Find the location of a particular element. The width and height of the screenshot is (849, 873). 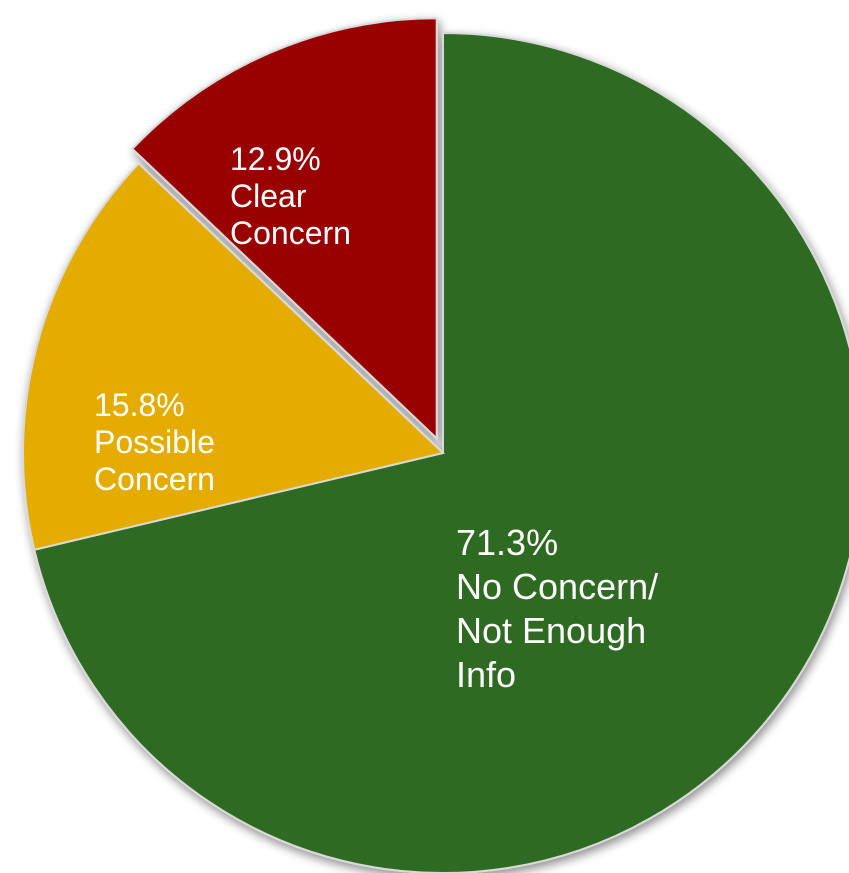

slice-value-label: 12.9% is located at coordinates (275, 159).